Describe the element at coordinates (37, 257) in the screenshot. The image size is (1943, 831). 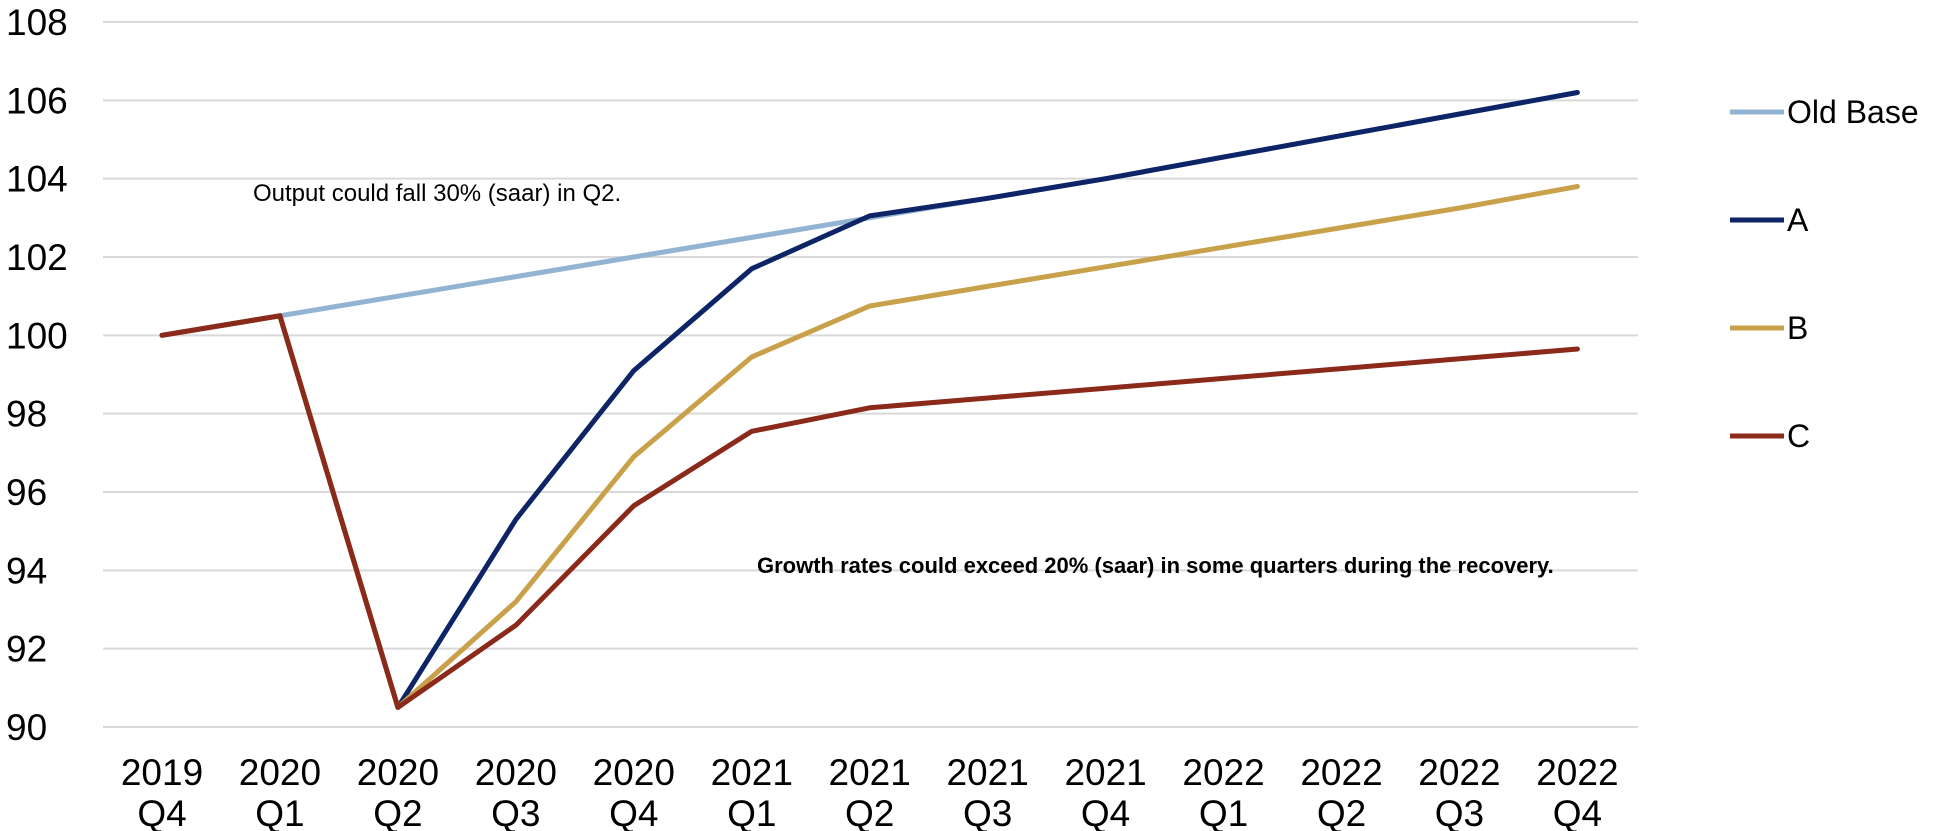
I see `y-tick-label: 102` at that location.